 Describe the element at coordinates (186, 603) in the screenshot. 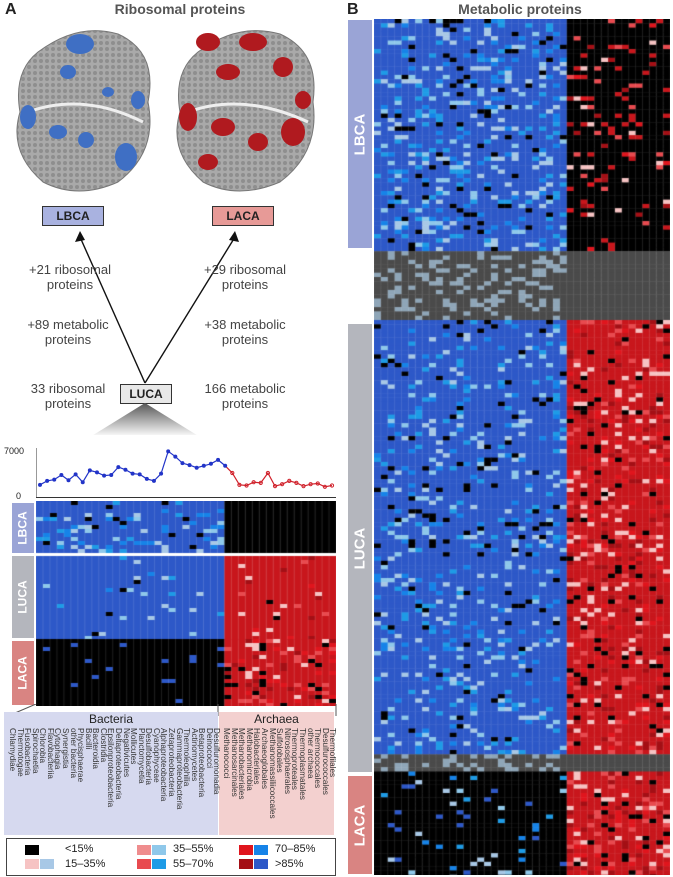

I see `ribosomal-heatmap` at that location.